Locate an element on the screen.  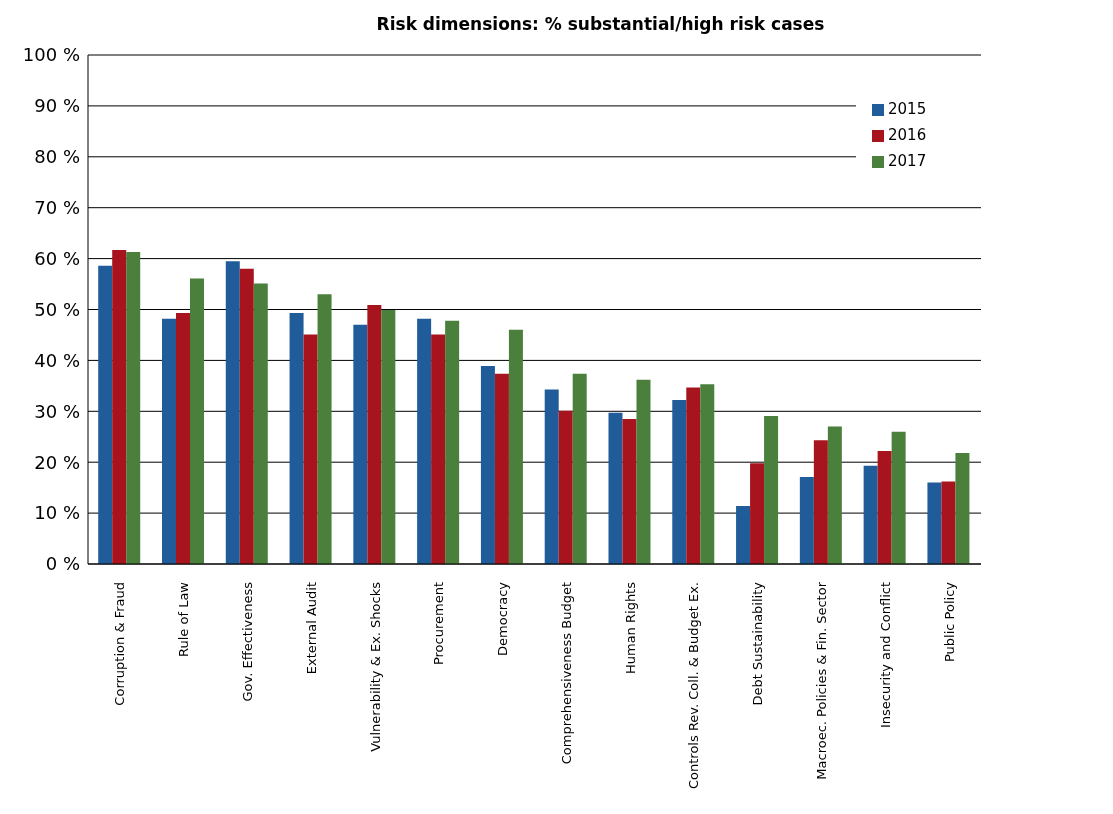
x-tick-label: External Audit is located at coordinates (311, 628).